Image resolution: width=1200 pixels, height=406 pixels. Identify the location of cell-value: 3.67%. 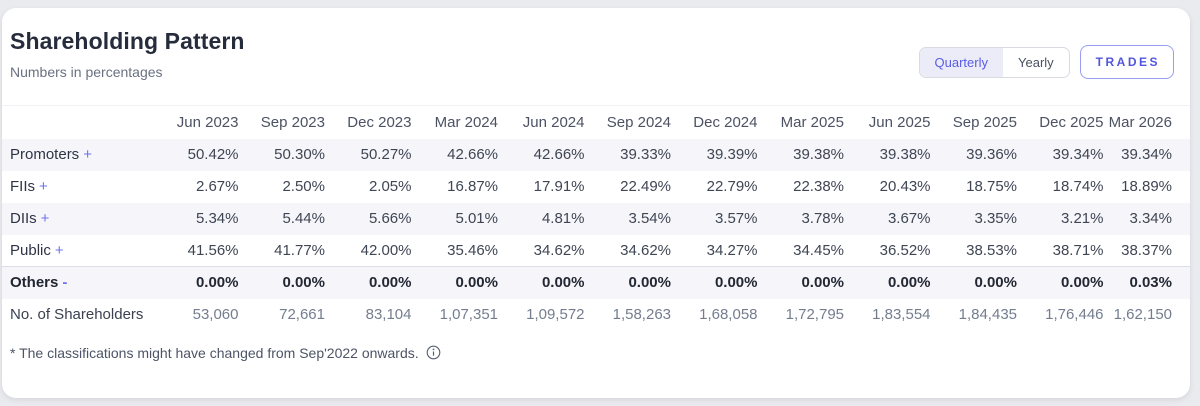
(909, 218).